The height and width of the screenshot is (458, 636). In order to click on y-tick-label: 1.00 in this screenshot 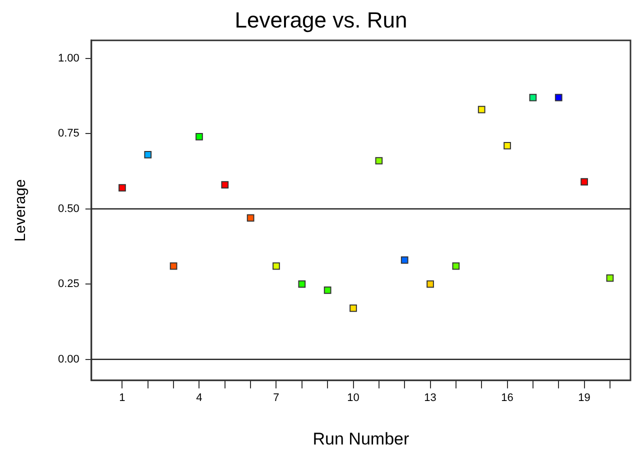, I will do `click(69, 58)`.